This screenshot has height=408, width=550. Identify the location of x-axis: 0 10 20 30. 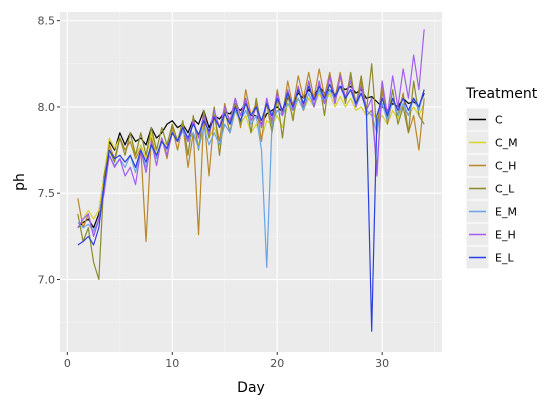
(226, 361).